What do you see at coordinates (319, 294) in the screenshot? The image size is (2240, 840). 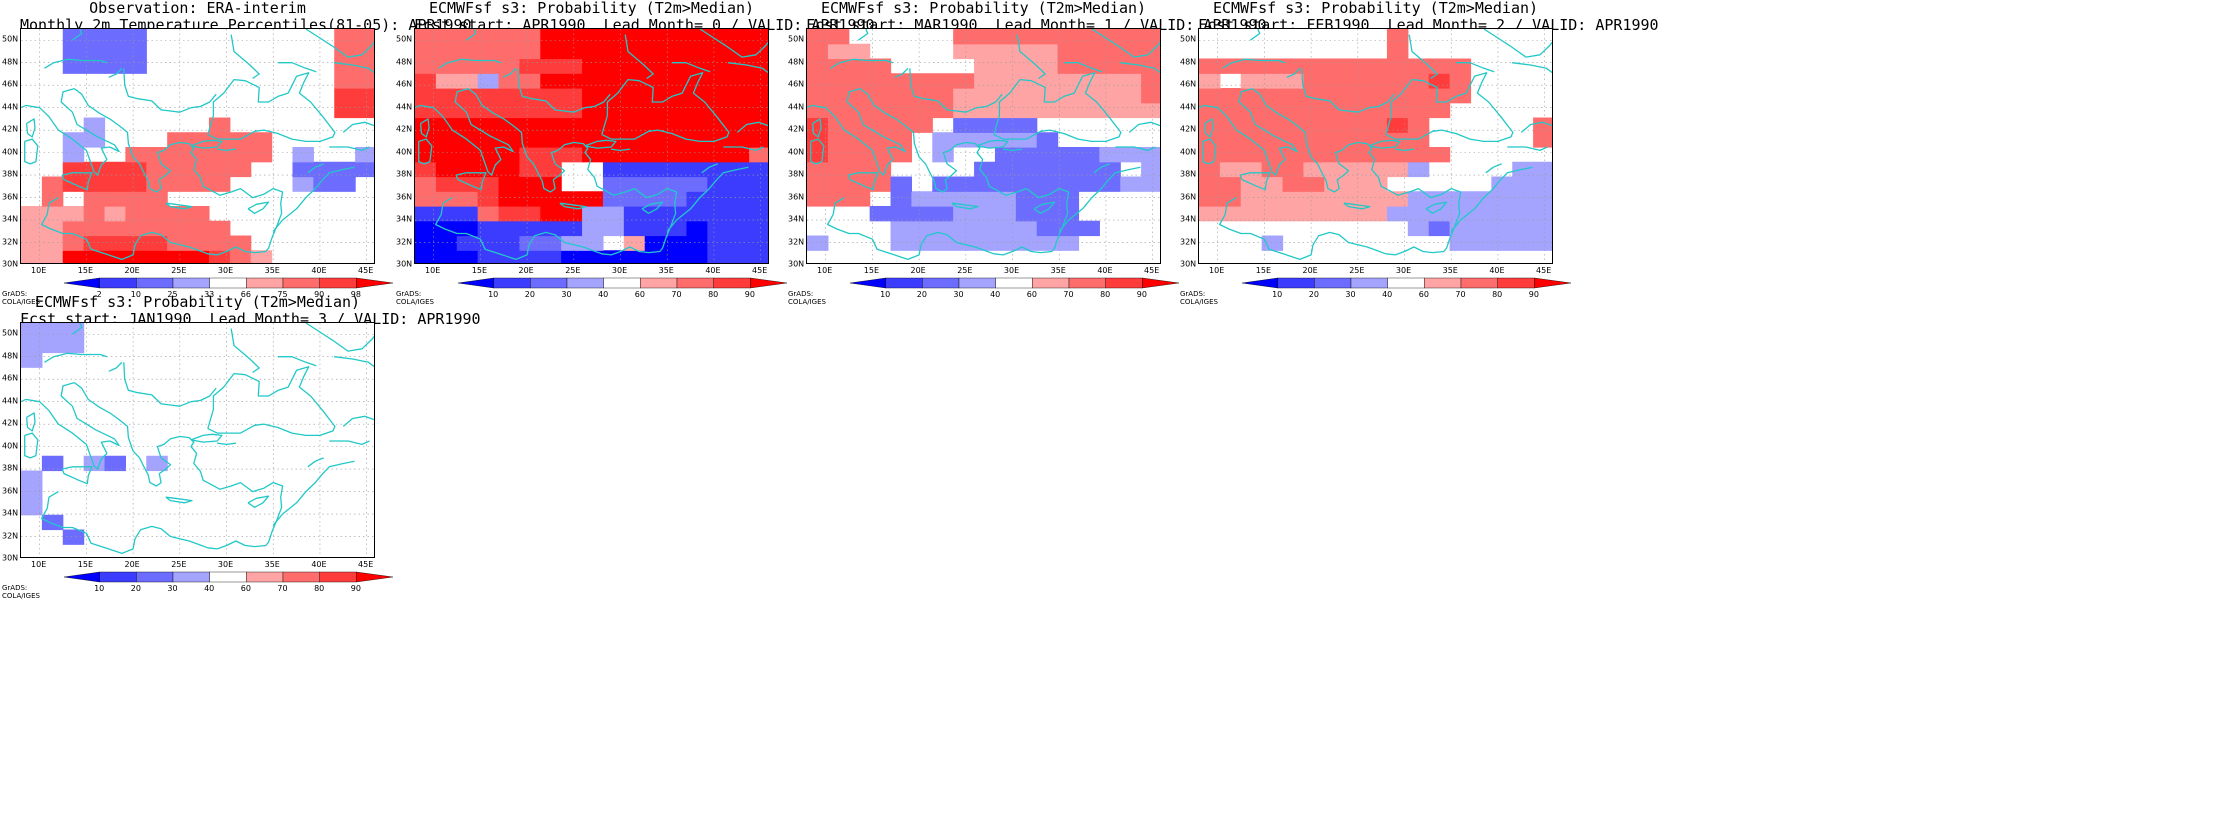 I see `colorbar-label: 90` at bounding box center [319, 294].